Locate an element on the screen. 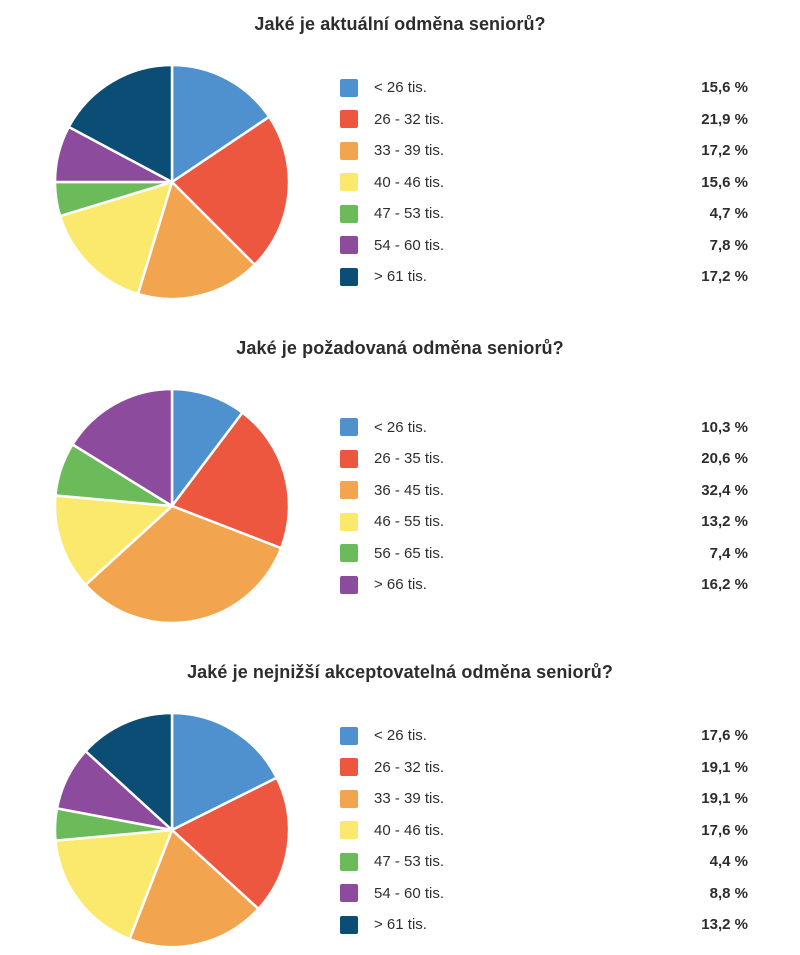 The image size is (800, 955). legend-row: < 26 tis. 10,3 % is located at coordinates (544, 427).